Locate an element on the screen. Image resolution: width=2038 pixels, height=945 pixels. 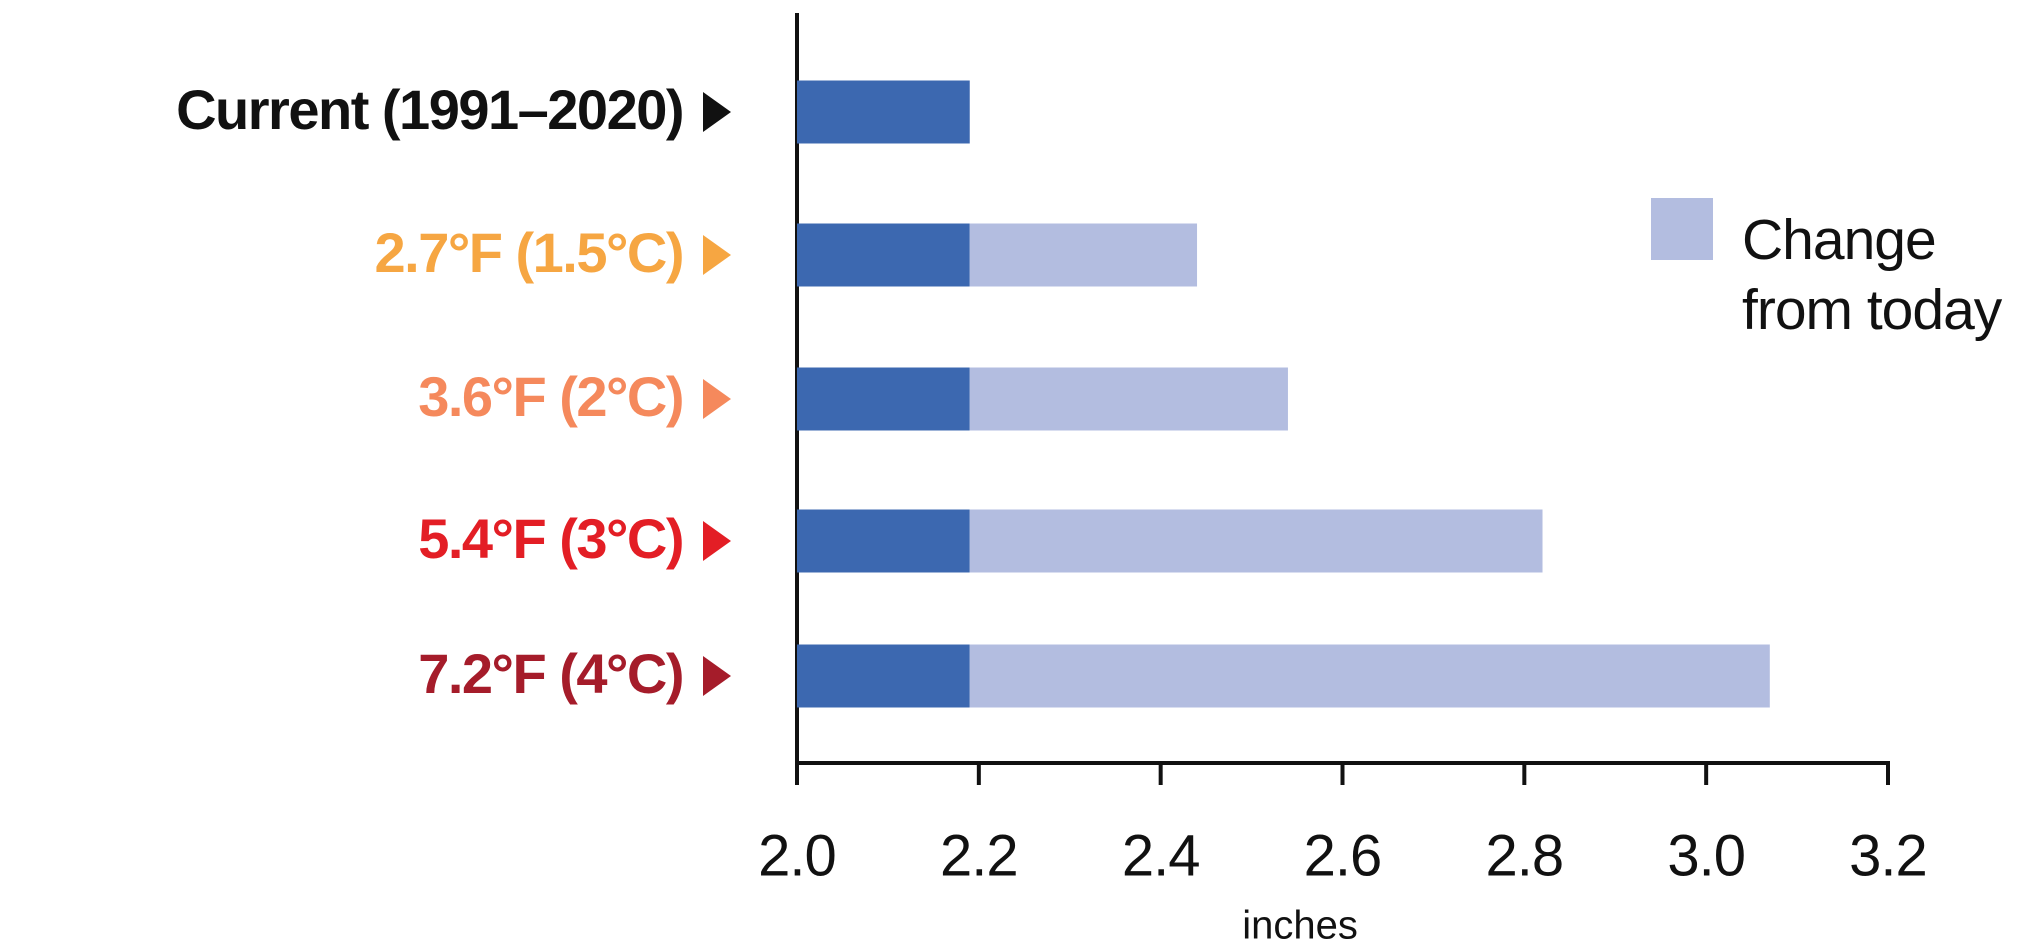
category-label: 5.4°F (3°C) is located at coordinates (550, 538).